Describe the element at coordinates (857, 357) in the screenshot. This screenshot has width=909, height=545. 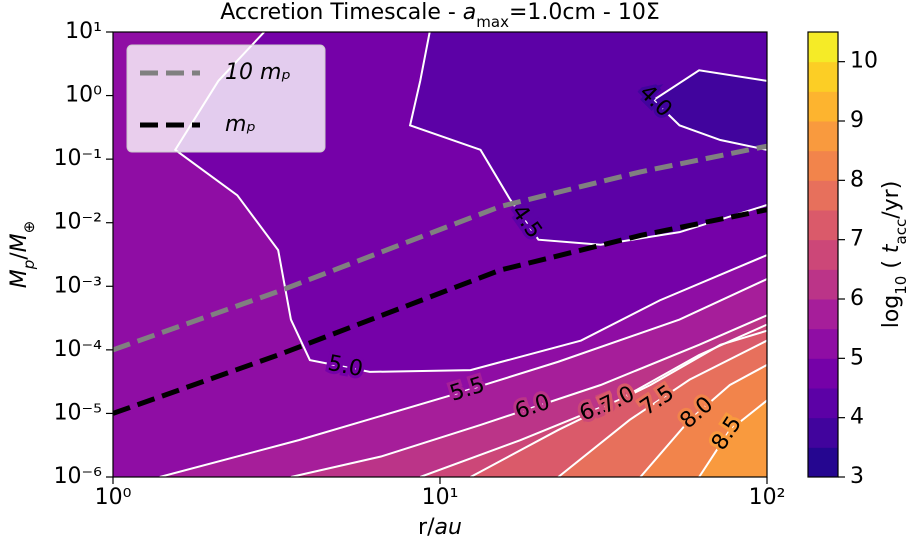
I see `colorbar-tick-label: 5` at that location.